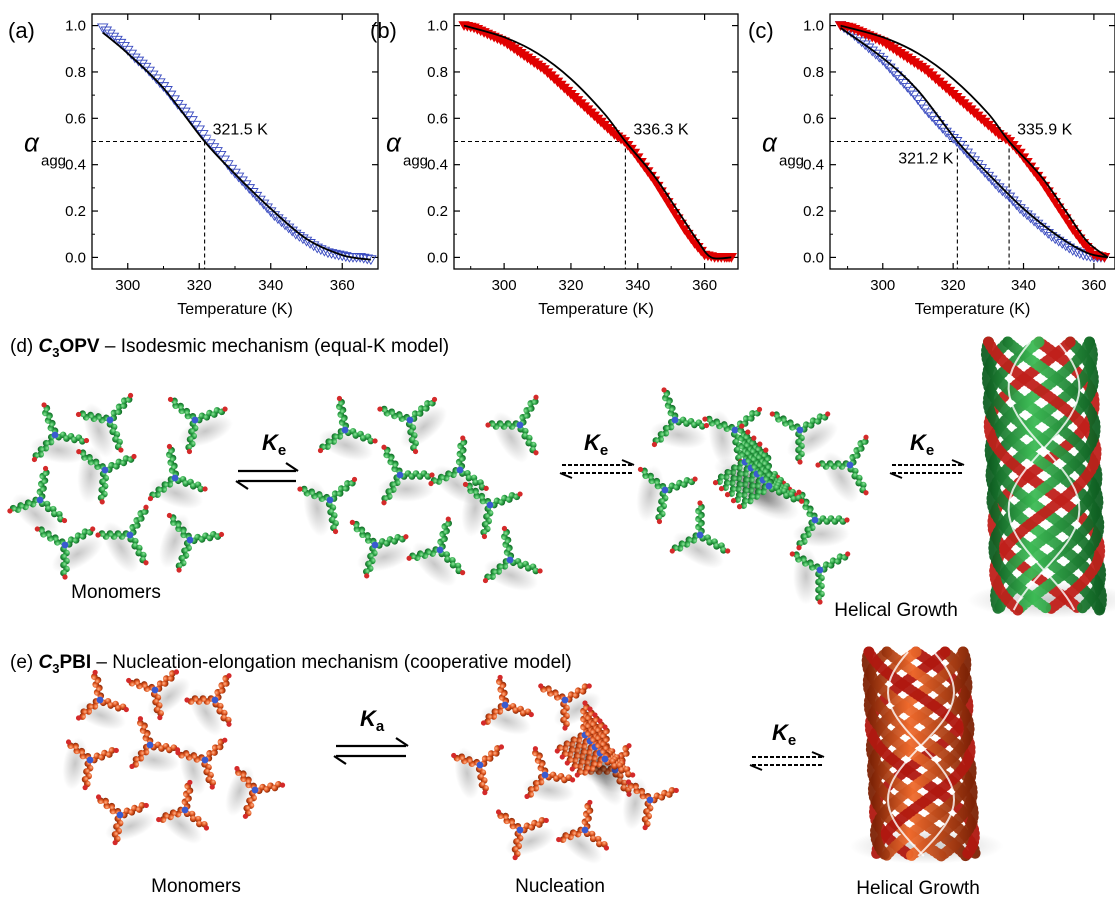 The width and height of the screenshot is (1115, 901). I want to click on equilibrium-arrow-d2: Ke, so click(597, 454).